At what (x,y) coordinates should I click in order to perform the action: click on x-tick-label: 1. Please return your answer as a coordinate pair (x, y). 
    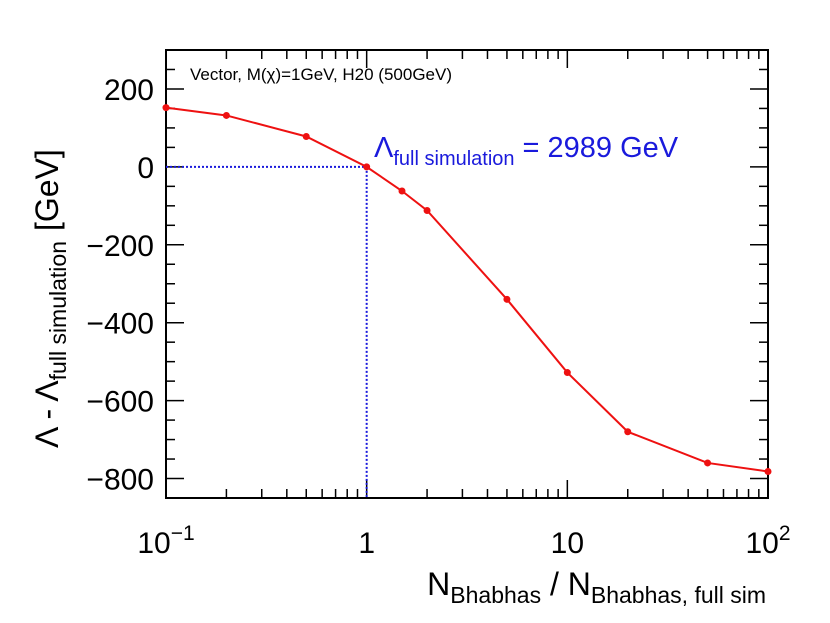
    Looking at the image, I should click on (366, 543).